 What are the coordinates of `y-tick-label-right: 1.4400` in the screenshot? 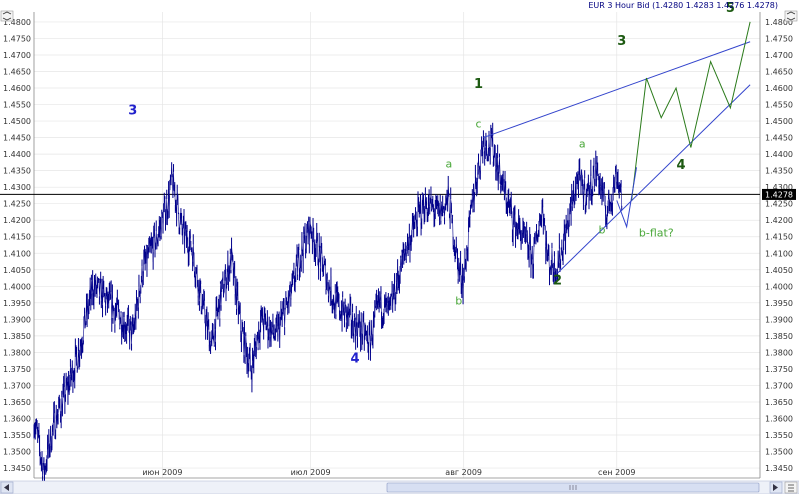 It's located at (779, 154).